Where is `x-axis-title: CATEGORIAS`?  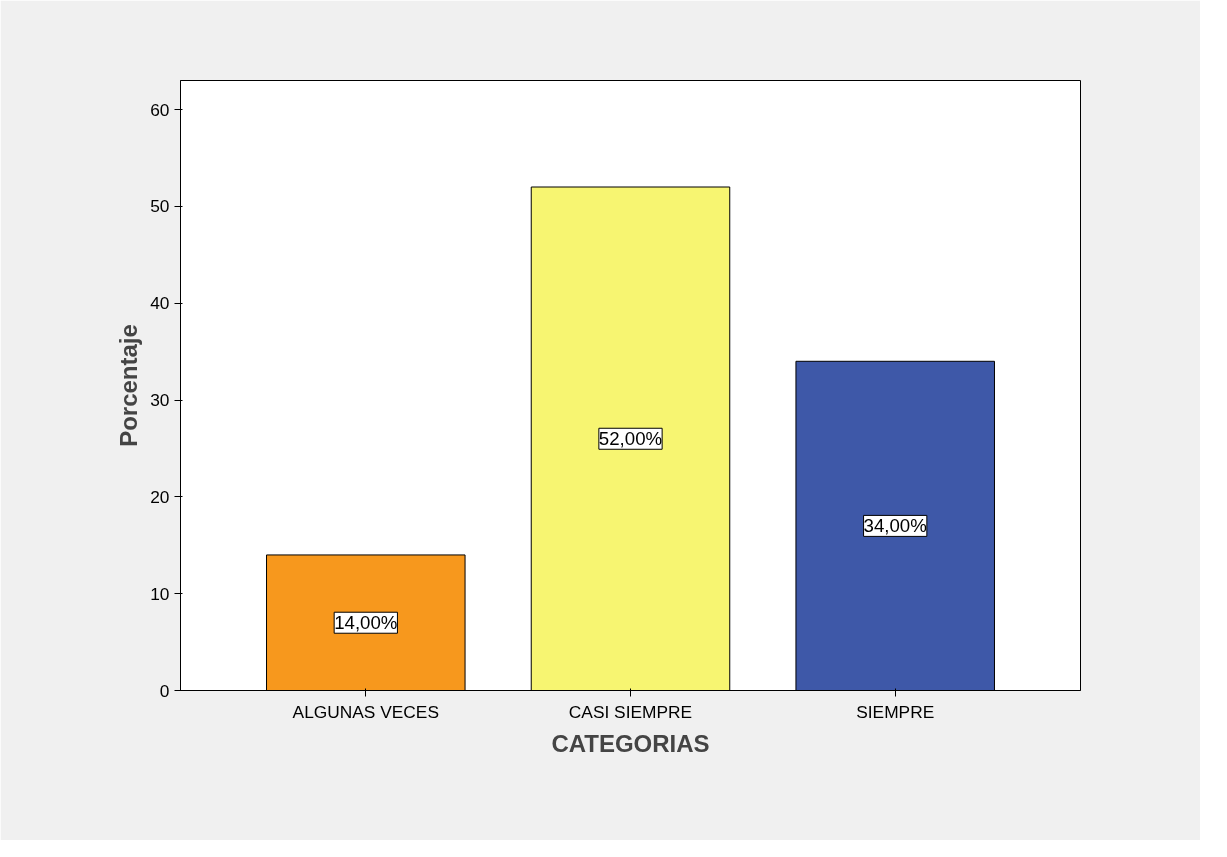 x-axis-title: CATEGORIAS is located at coordinates (630, 743).